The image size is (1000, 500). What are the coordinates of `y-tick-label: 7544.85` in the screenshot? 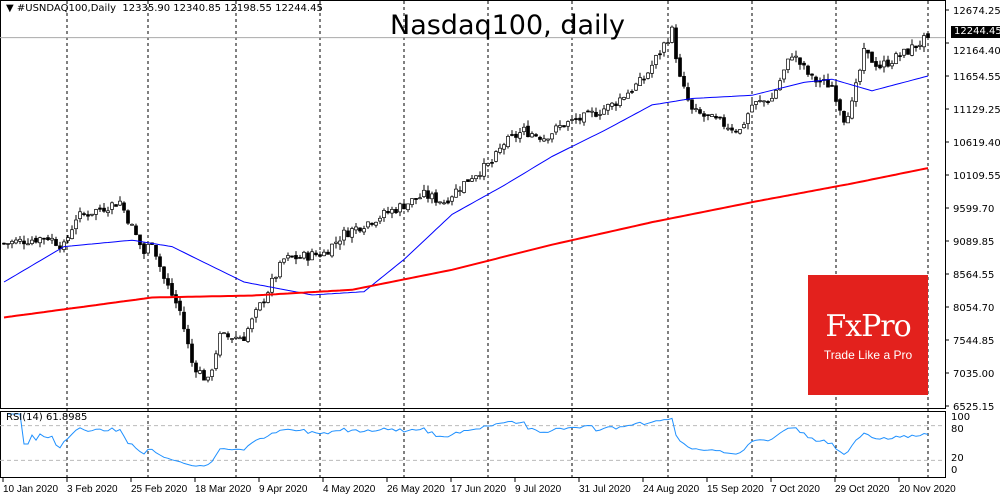 It's located at (973, 341).